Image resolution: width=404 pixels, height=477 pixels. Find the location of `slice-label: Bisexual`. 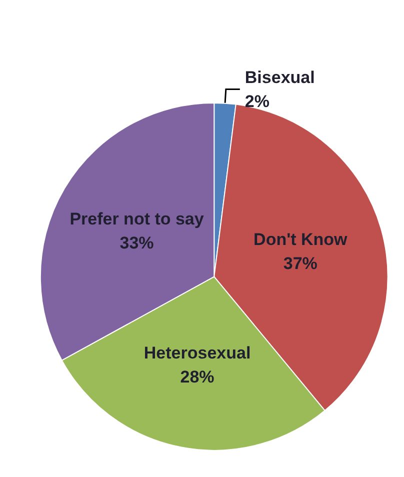

slice-label: Bisexual is located at coordinates (279, 77).